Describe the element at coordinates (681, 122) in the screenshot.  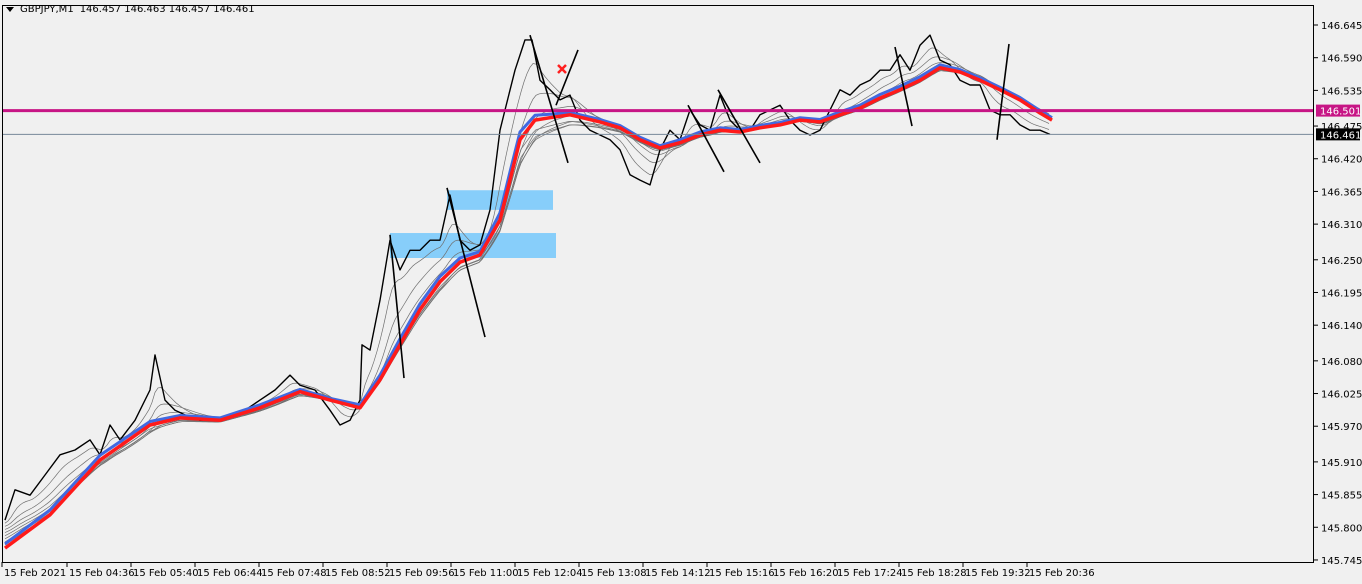
I see `levels-layer: 146.501 146.461` at that location.